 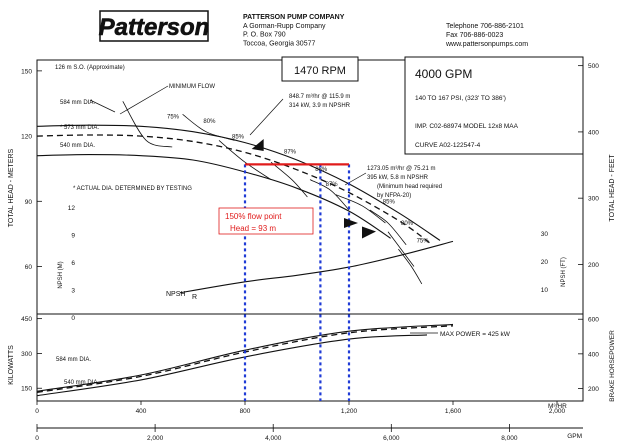 I want to click on head-tick-label-ft: 300, so click(x=593, y=199).